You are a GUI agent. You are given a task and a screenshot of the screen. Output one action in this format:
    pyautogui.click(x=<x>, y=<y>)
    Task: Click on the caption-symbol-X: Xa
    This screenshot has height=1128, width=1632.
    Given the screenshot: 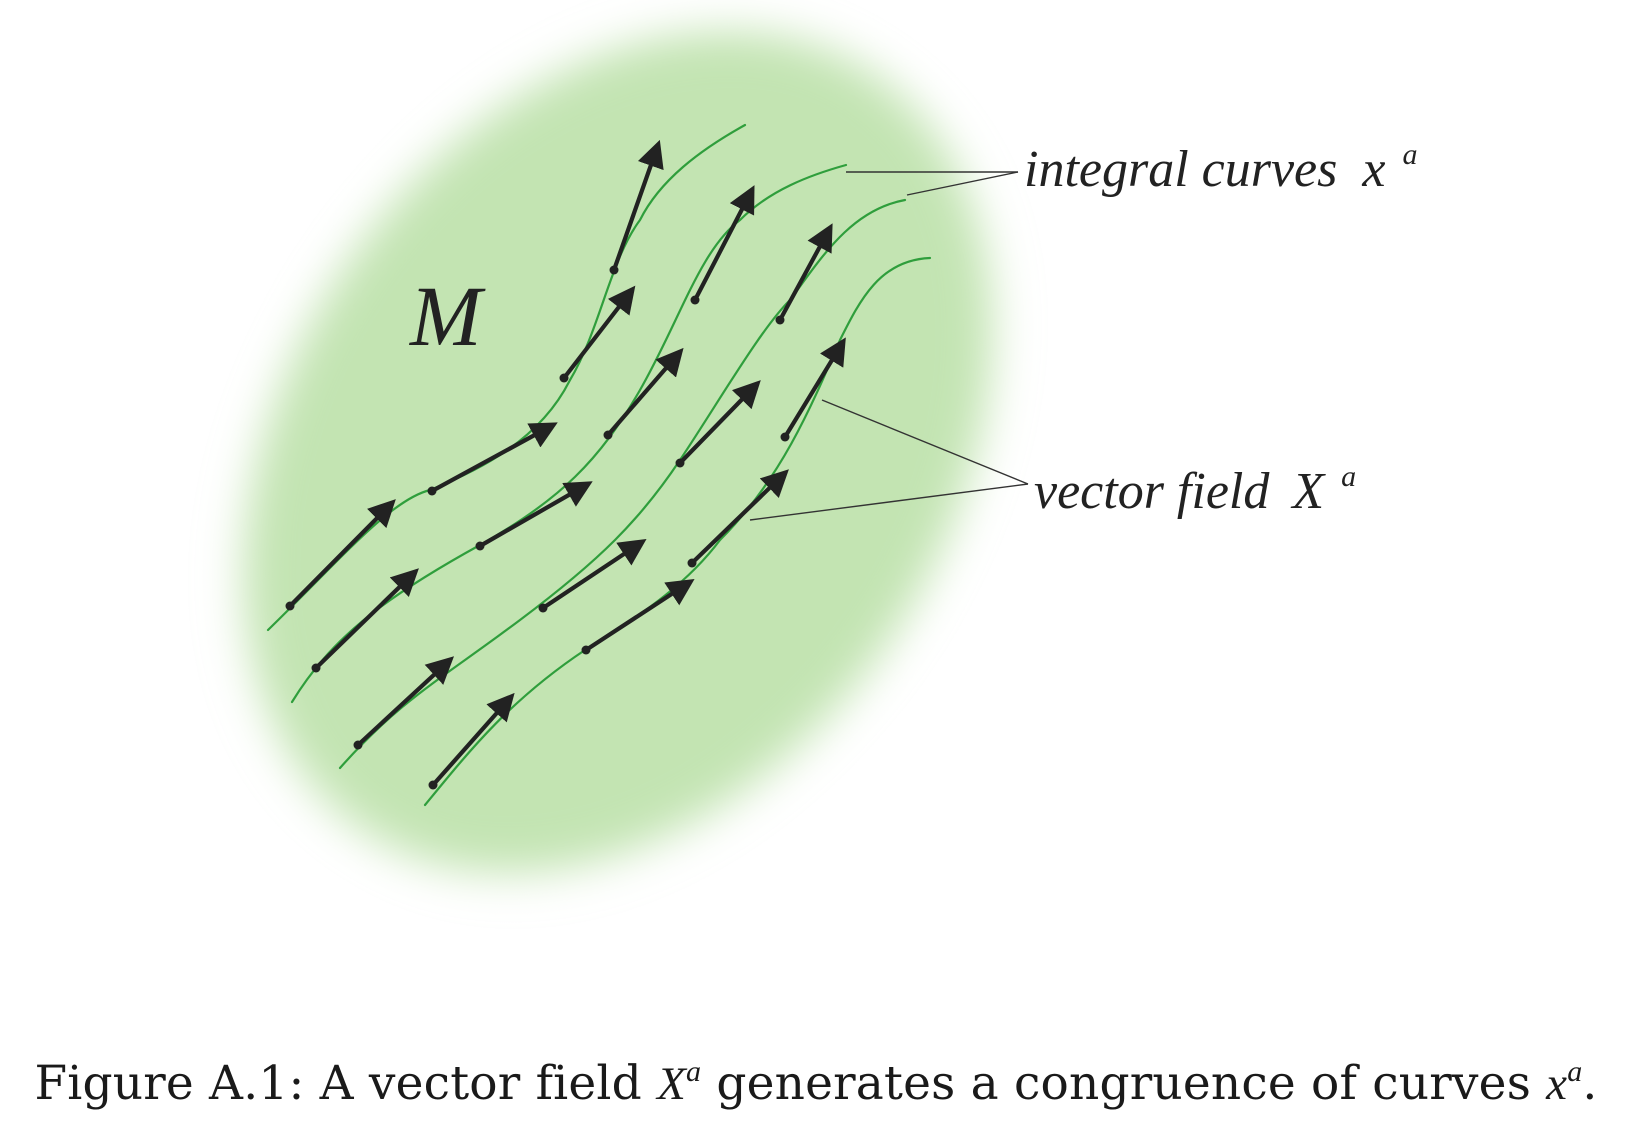 What is the action you would take?
    pyautogui.click(x=679, y=1082)
    